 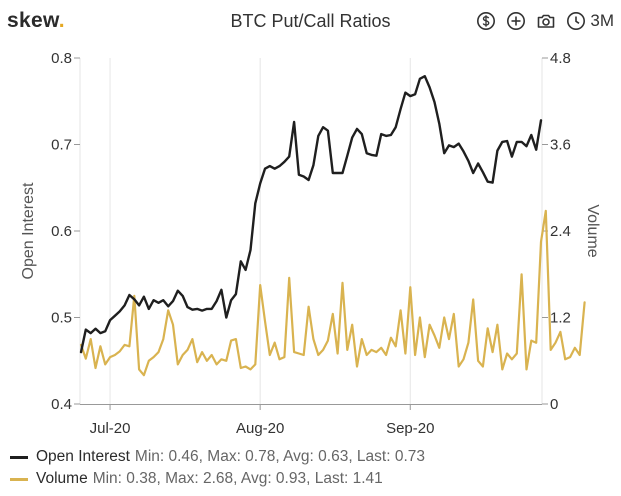 I want to click on legend-label: Open Interest, so click(x=83, y=456).